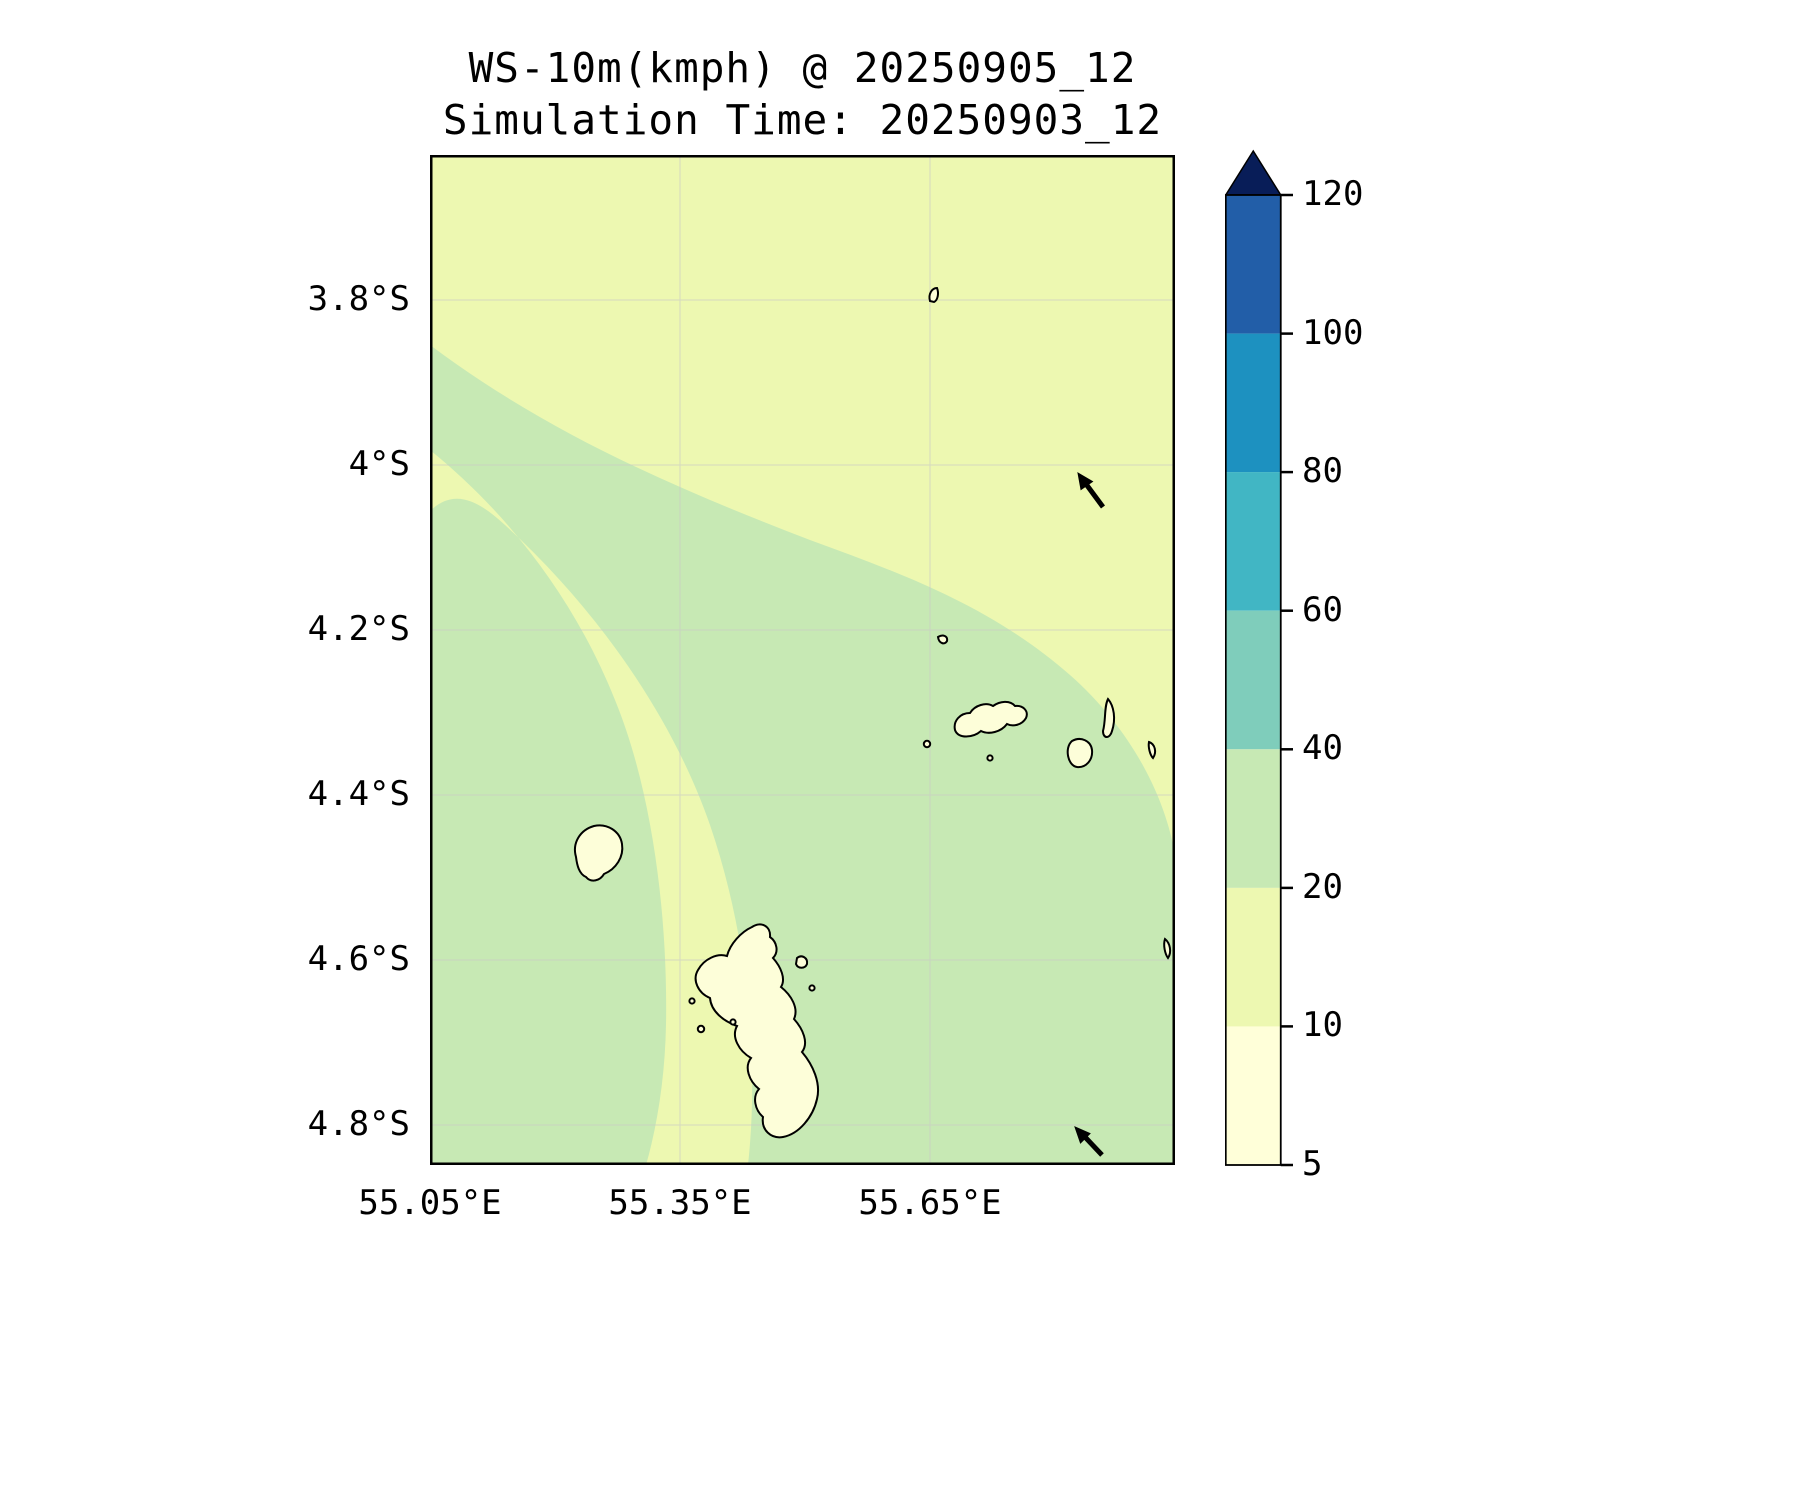 The width and height of the screenshot is (1800, 1500). What do you see at coordinates (1322, 748) in the screenshot?
I see `colorbar-label-40: 40` at bounding box center [1322, 748].